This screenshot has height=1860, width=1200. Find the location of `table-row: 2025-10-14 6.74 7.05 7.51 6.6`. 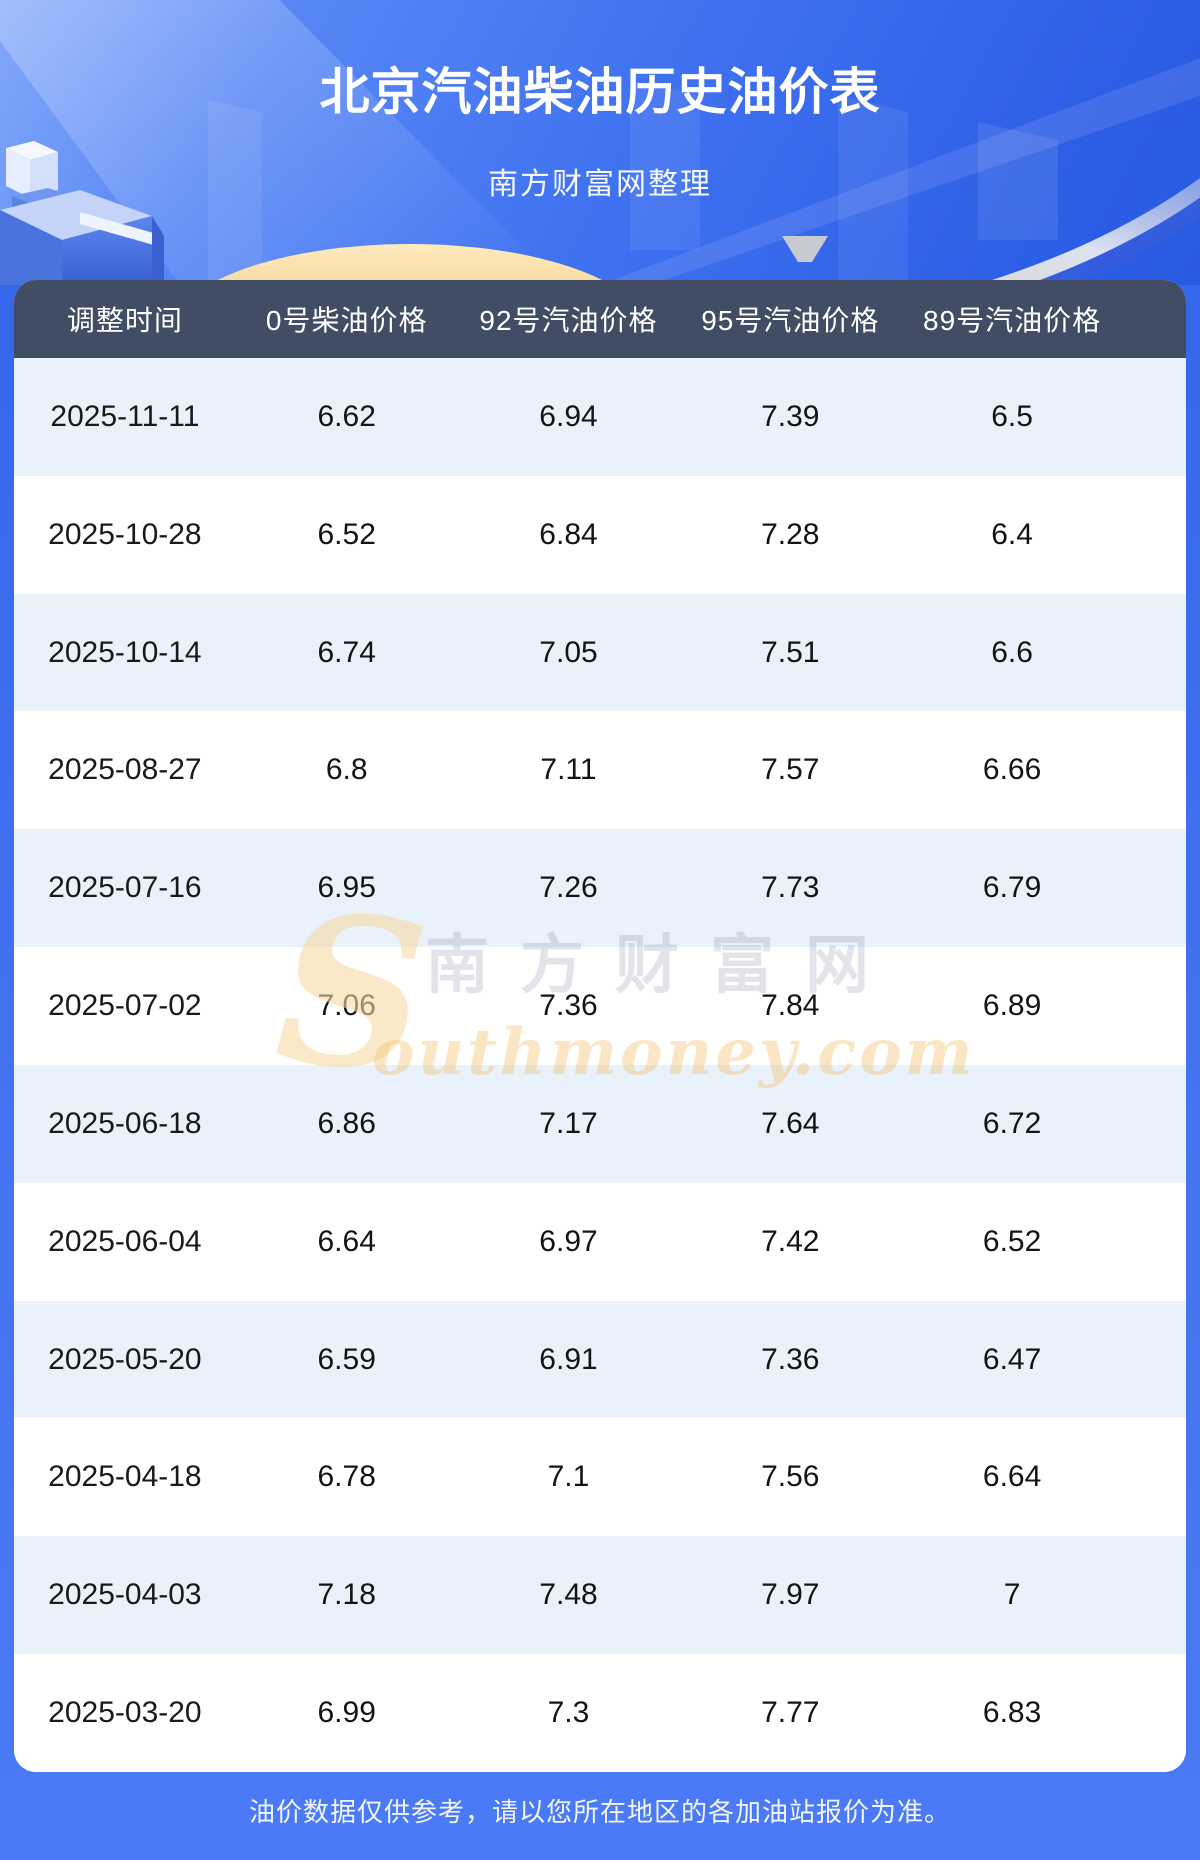

table-row: 2025-10-14 6.74 7.05 7.51 6.6 is located at coordinates (600, 652).